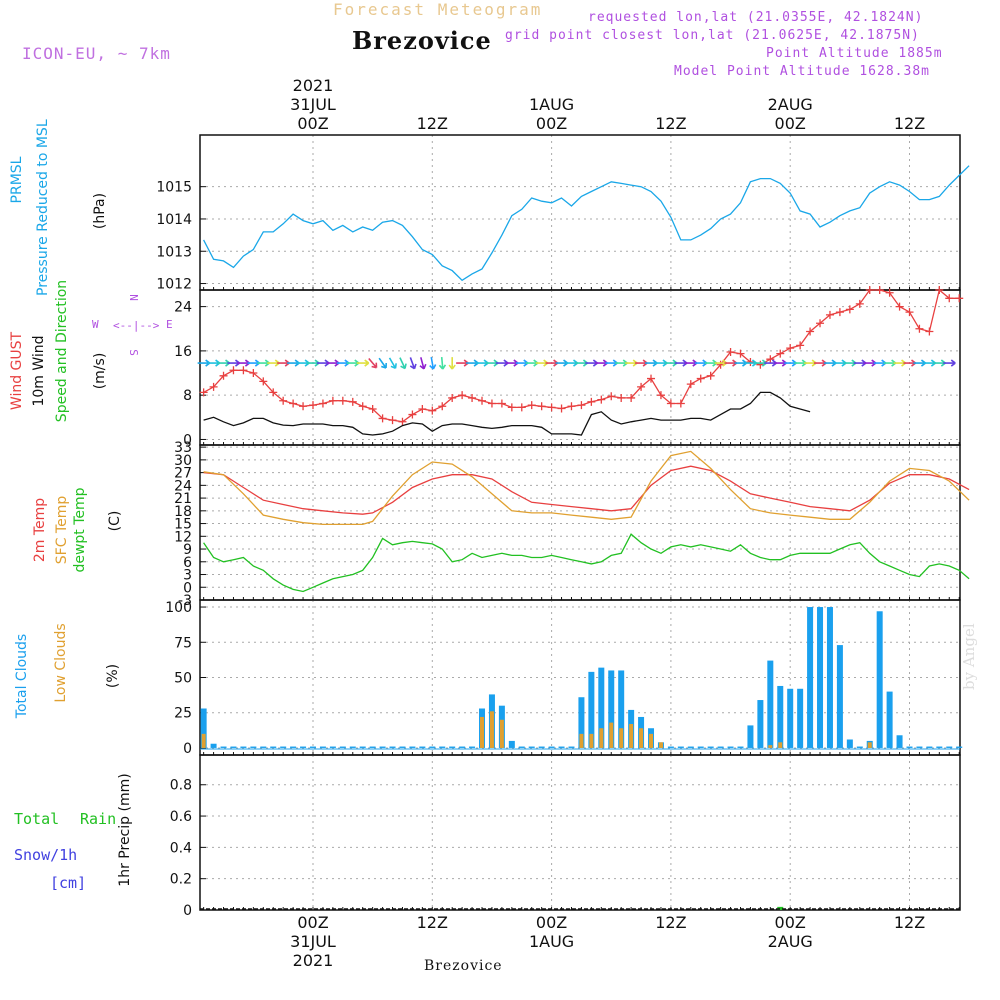  What do you see at coordinates (432, 922) in the screenshot?
I see `time-label-line: 12Z` at bounding box center [432, 922].